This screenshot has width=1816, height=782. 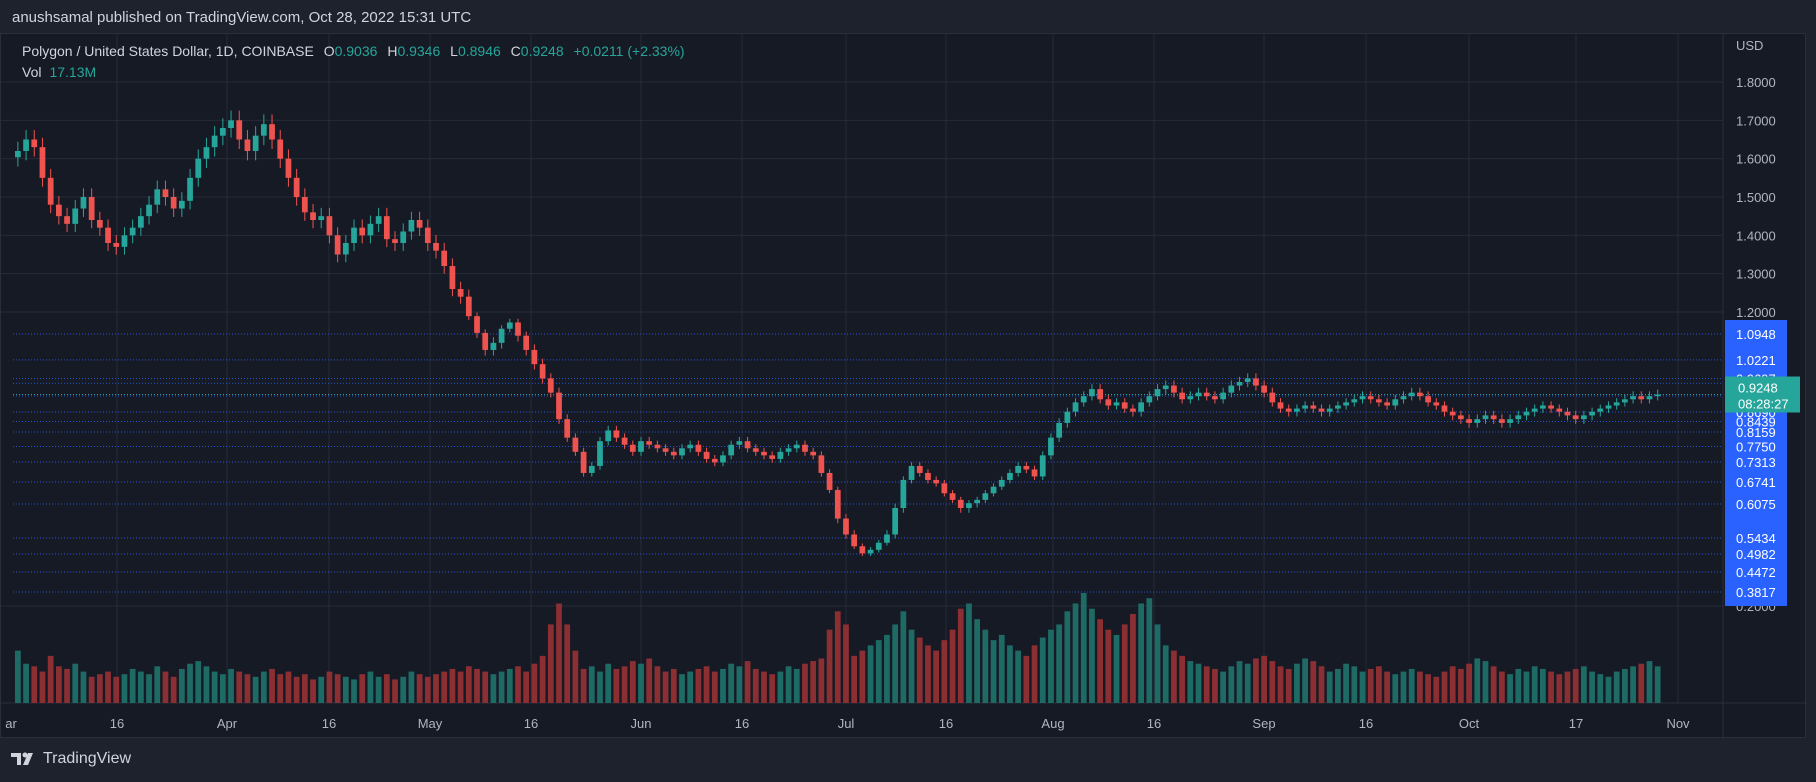 I want to click on level-tag-column, so click(x=1756, y=463).